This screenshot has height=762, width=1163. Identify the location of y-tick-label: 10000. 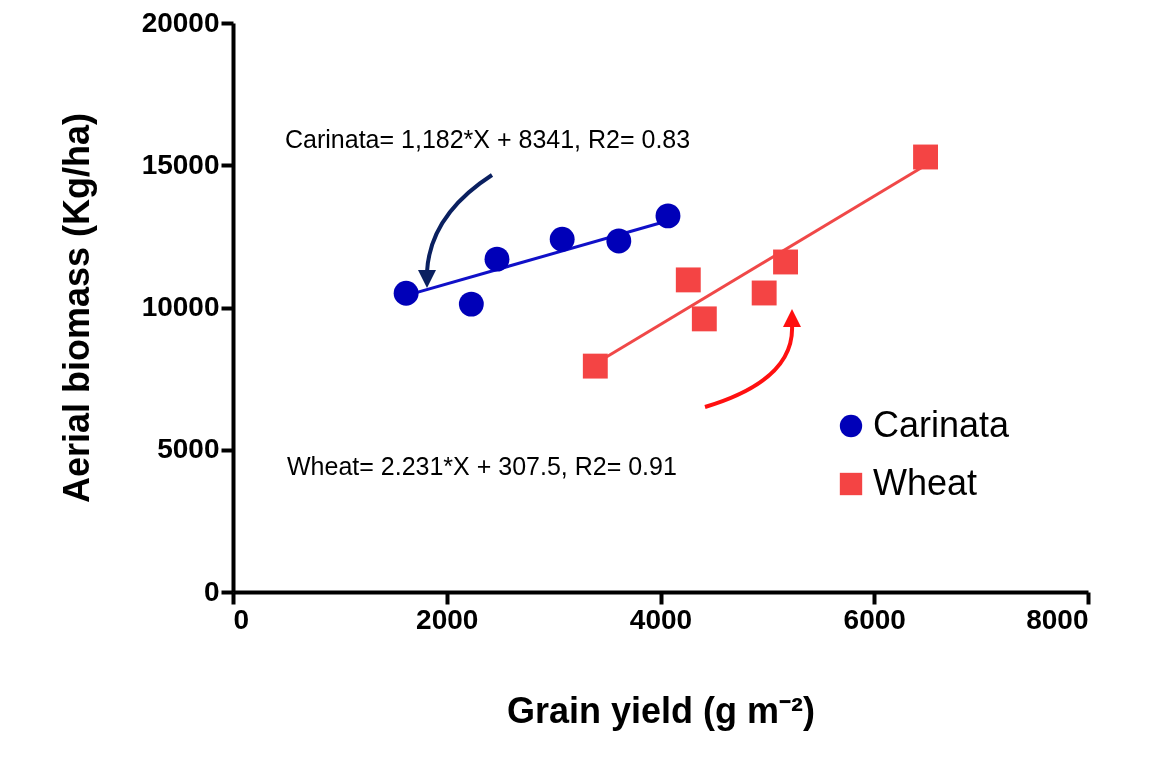
(180, 306).